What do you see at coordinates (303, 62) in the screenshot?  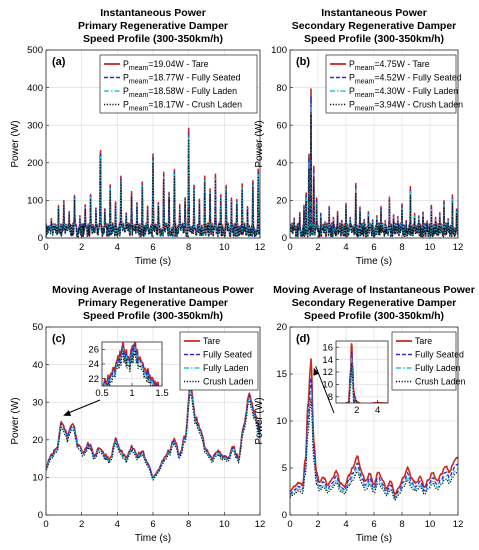 I see `panel-label: (b)` at bounding box center [303, 62].